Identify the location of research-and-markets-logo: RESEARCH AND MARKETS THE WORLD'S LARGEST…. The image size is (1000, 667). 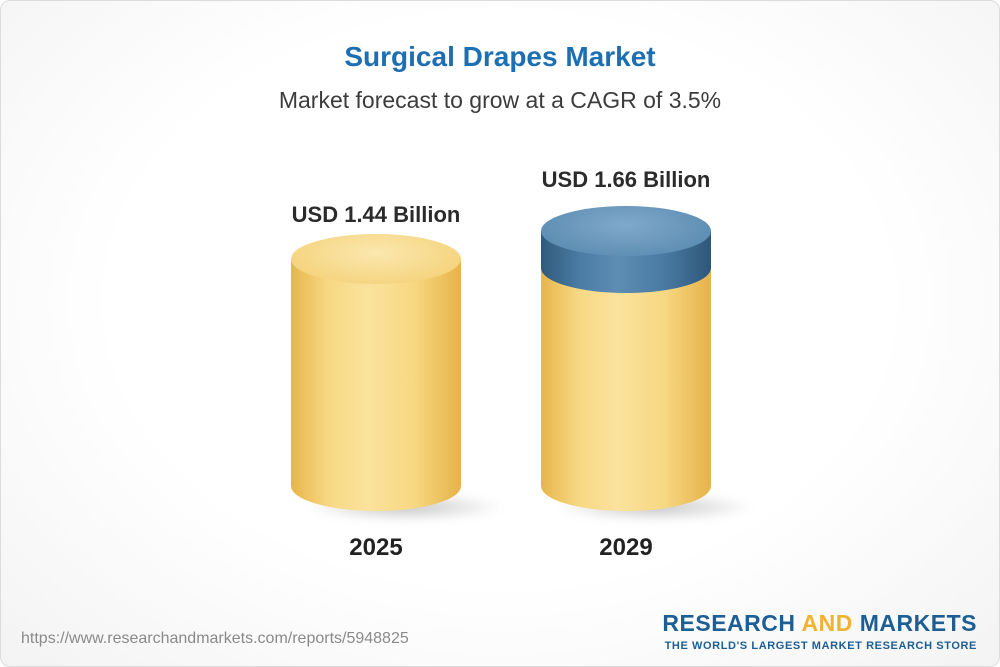
(819, 631).